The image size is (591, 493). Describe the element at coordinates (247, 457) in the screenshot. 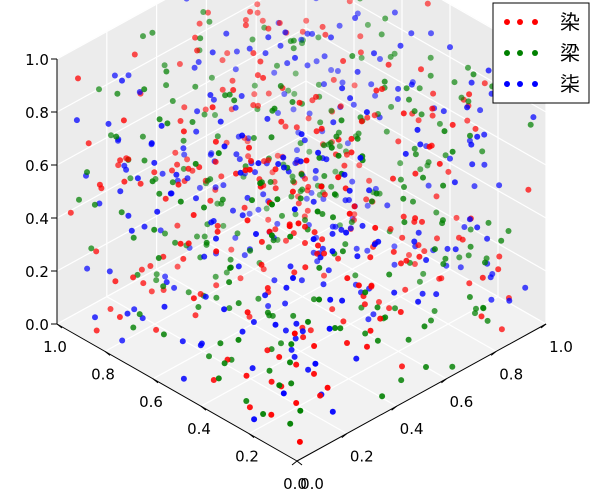

I see `x-tick-label: 0.2` at that location.